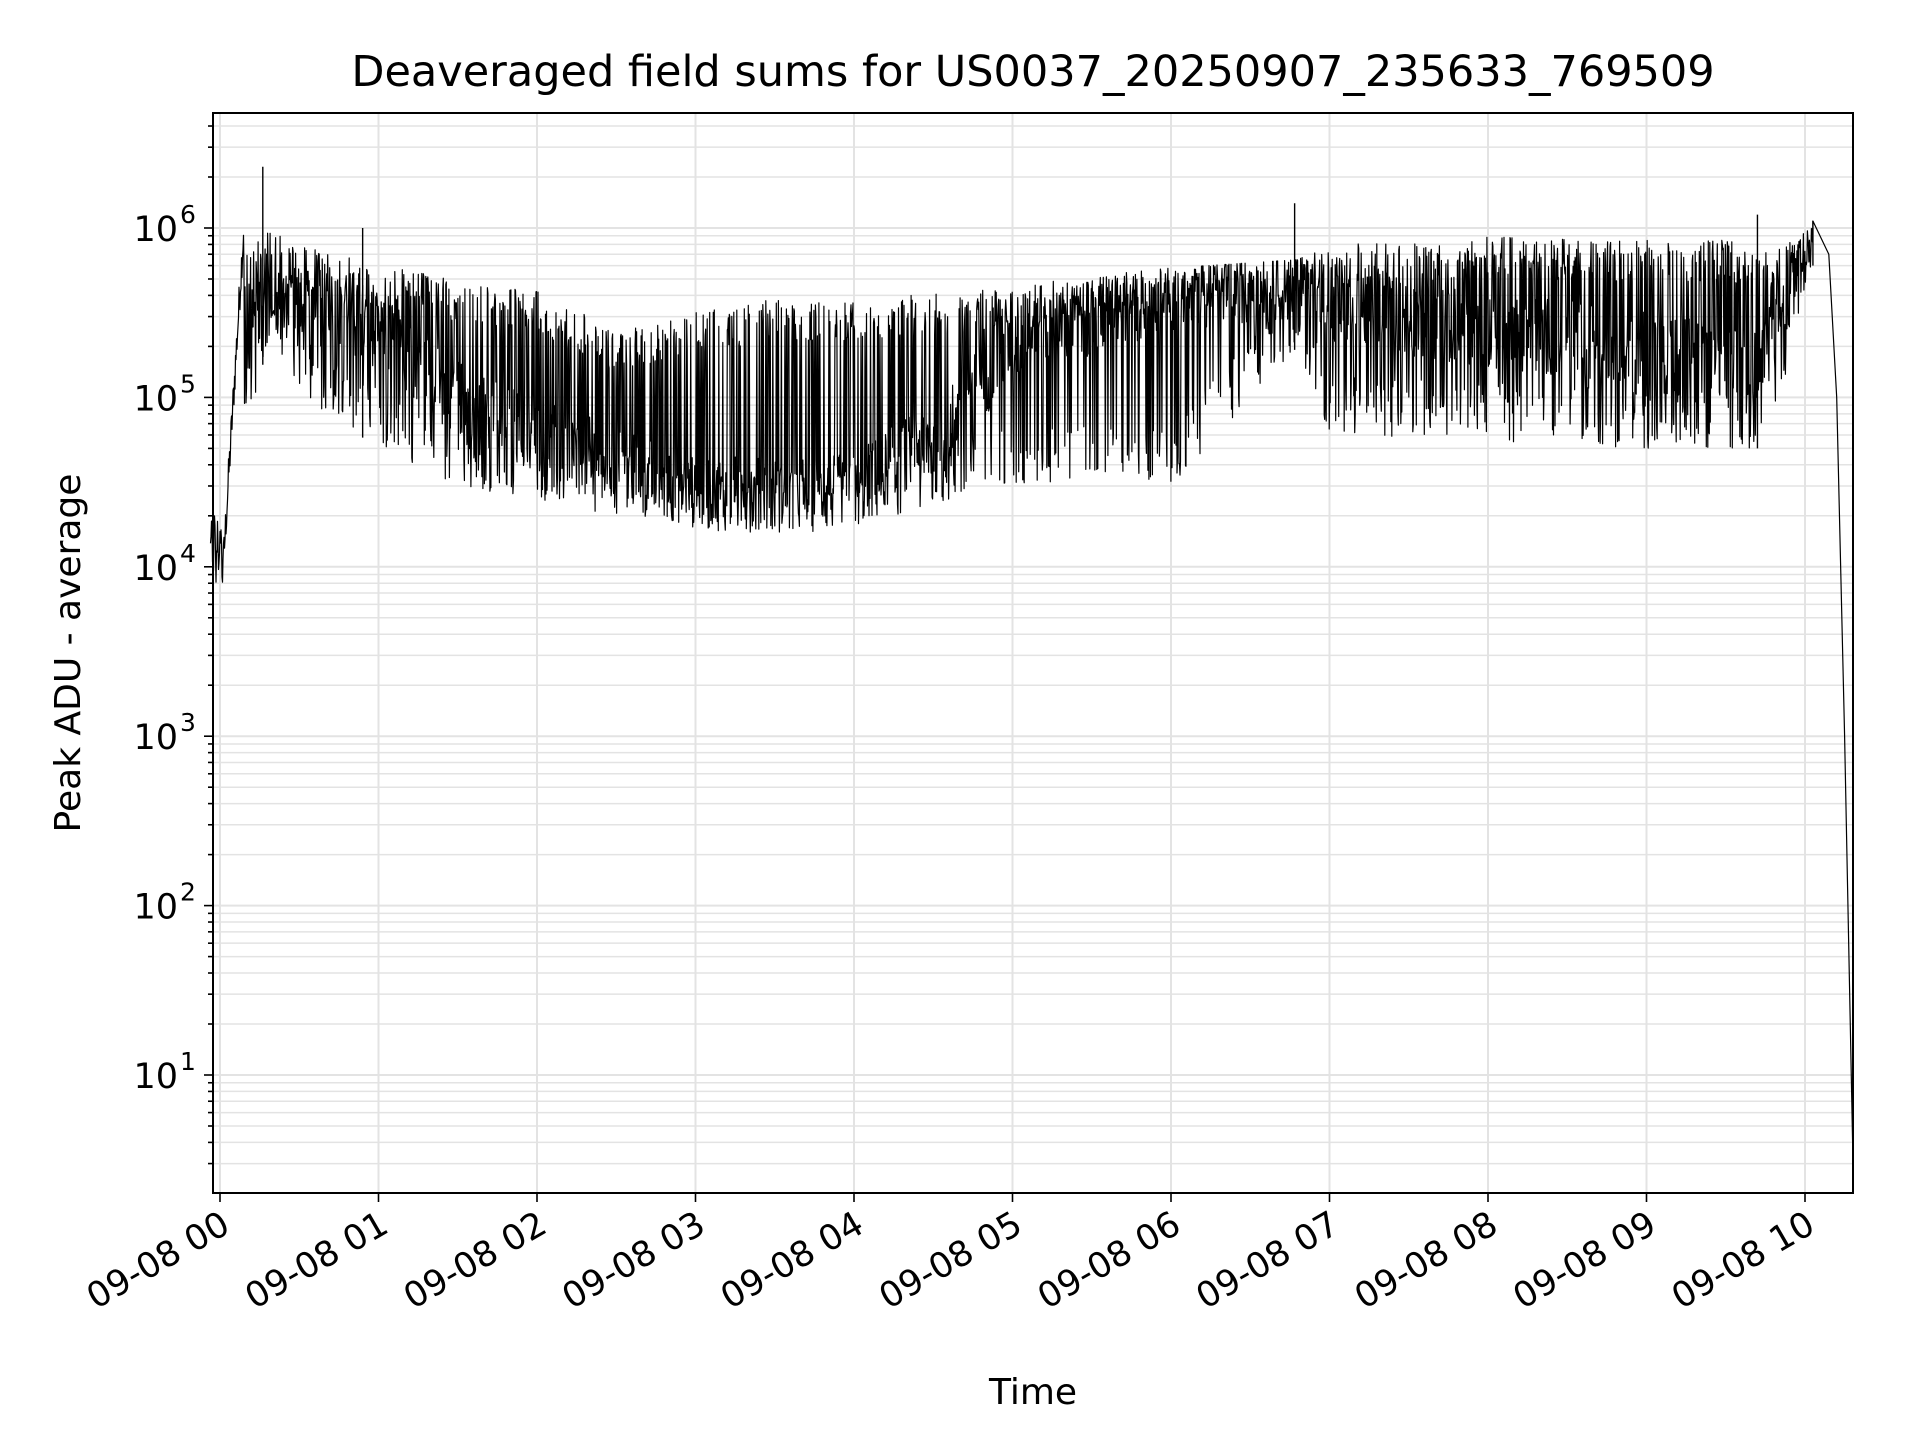 The image size is (1920, 1440). I want to click on y-tick-label: 10 4, so click(164, 564).